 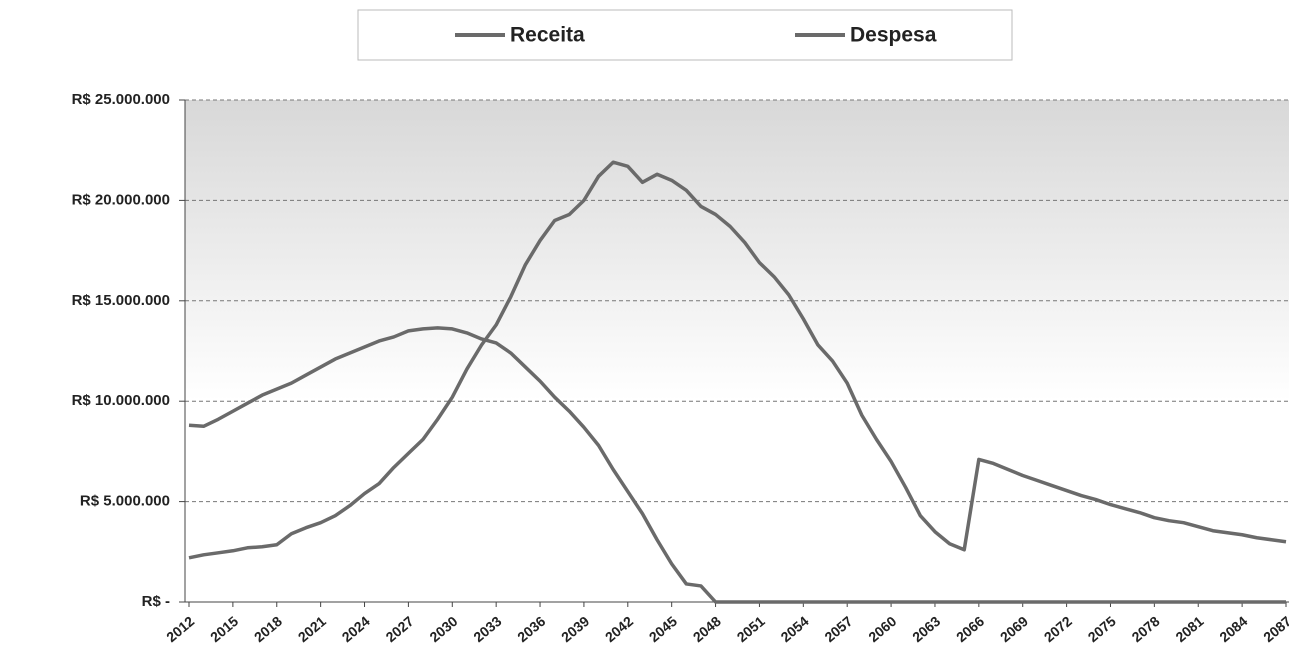 I want to click on y-tick-label: R$ 5.000.000, so click(x=125, y=501).